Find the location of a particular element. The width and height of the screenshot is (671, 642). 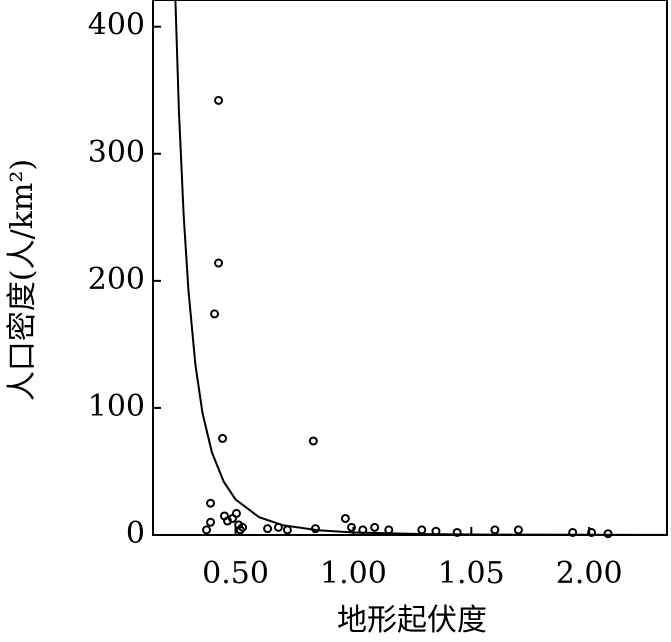

x-axis-label: 地形起伏度 is located at coordinates (412, 620).